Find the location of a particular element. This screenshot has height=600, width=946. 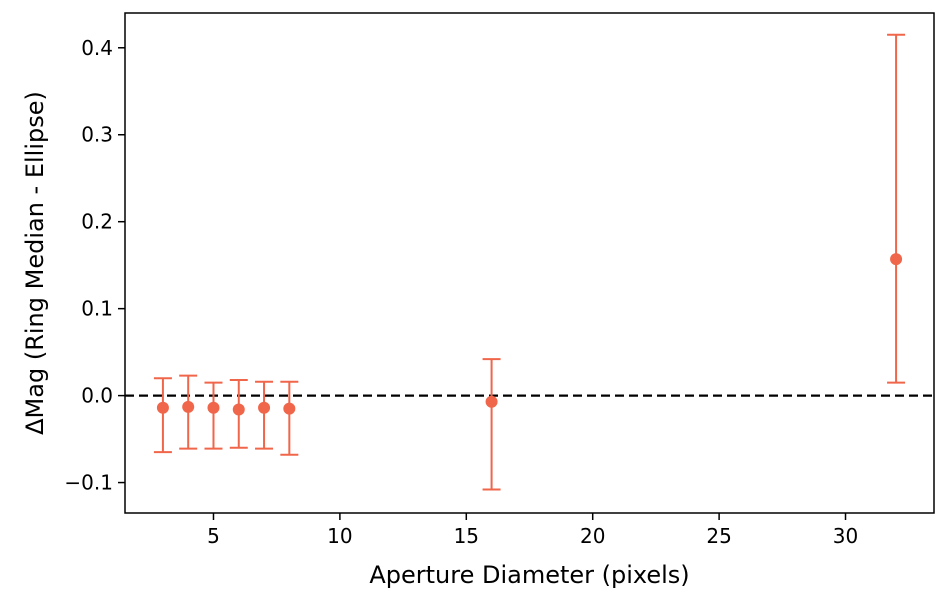

y-tick-label: 0.3 is located at coordinates (97, 135).